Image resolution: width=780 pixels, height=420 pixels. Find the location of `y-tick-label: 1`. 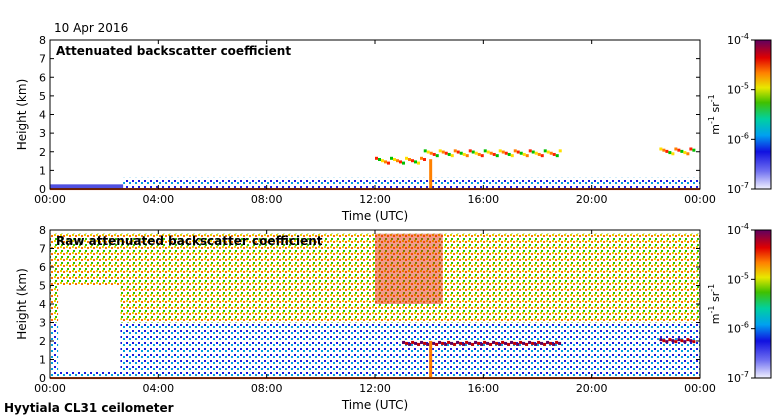

y-tick-label: 1 is located at coordinates (42, 360).